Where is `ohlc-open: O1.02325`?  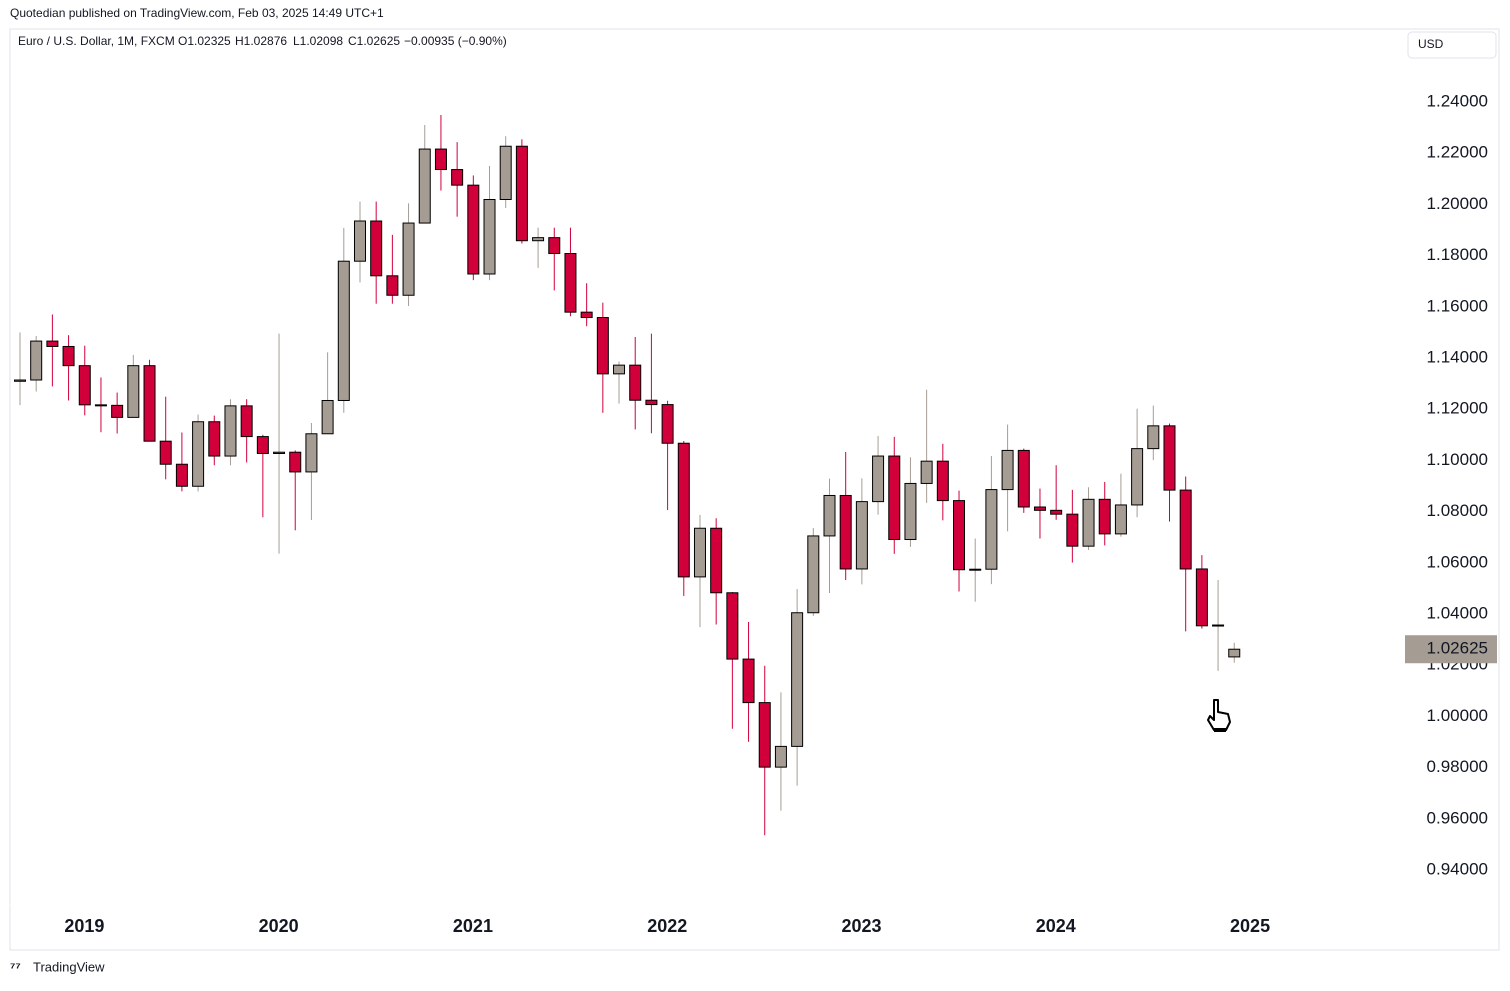 ohlc-open: O1.02325 is located at coordinates (204, 41).